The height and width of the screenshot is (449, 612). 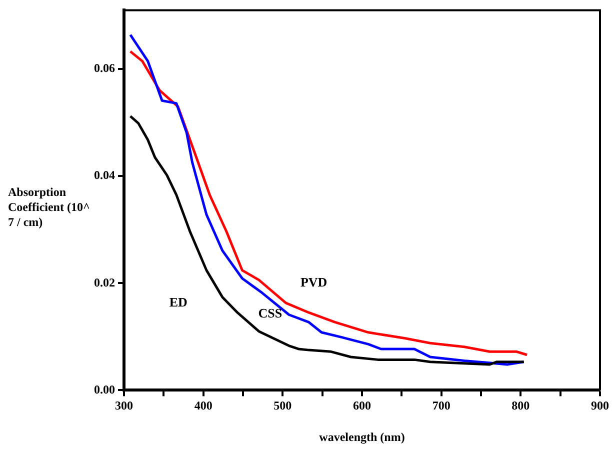 I want to click on text: ED, so click(x=178, y=302).